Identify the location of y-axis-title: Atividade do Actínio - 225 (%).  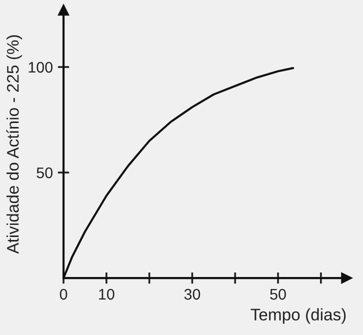
(14, 144).